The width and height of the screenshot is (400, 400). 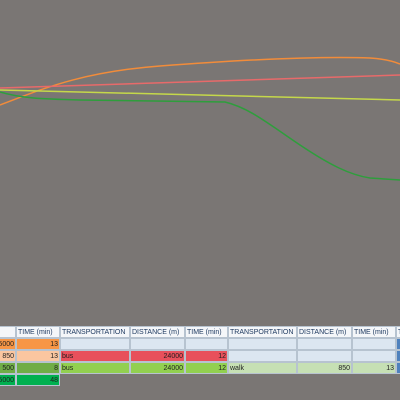 What do you see at coordinates (38, 368) in the screenshot?
I see `table-cell: 8` at bounding box center [38, 368].